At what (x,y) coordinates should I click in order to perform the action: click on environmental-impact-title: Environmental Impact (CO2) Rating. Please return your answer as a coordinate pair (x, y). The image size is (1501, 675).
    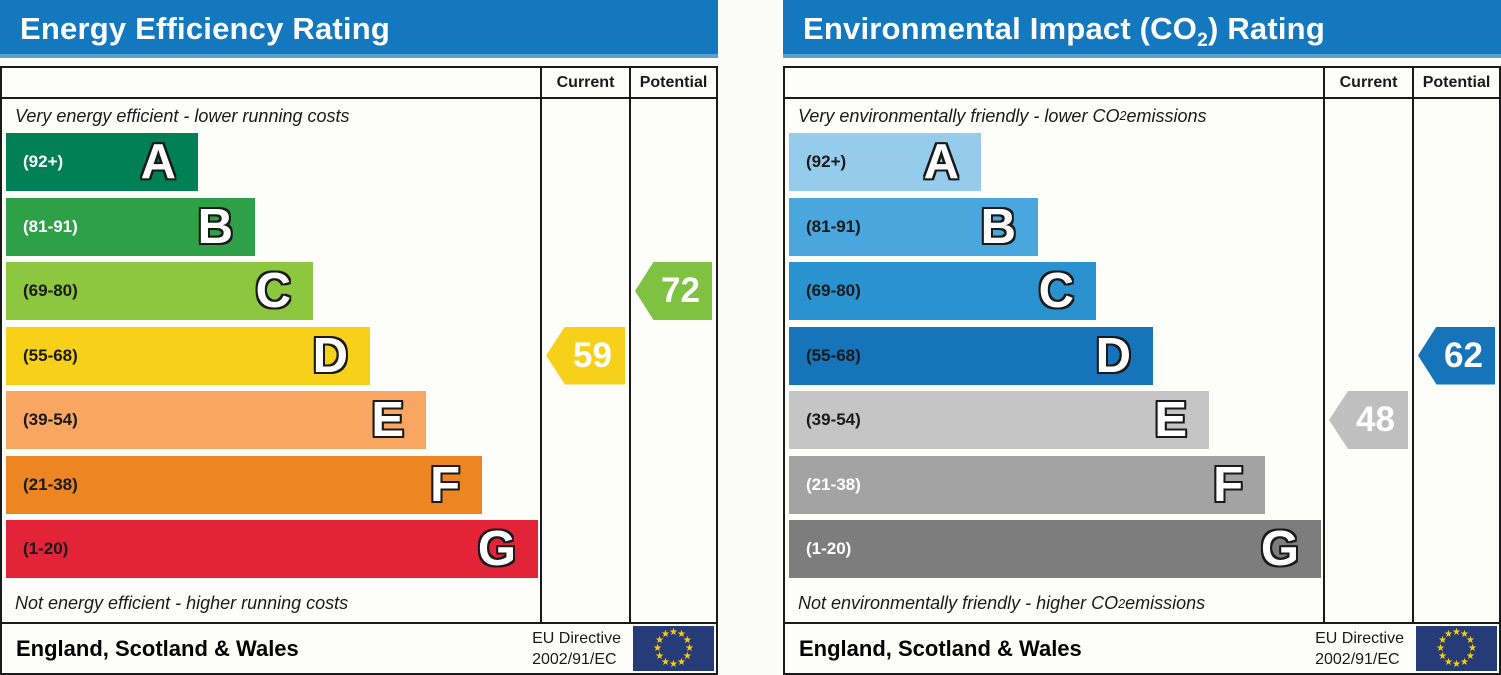
    Looking at the image, I should click on (1142, 29).